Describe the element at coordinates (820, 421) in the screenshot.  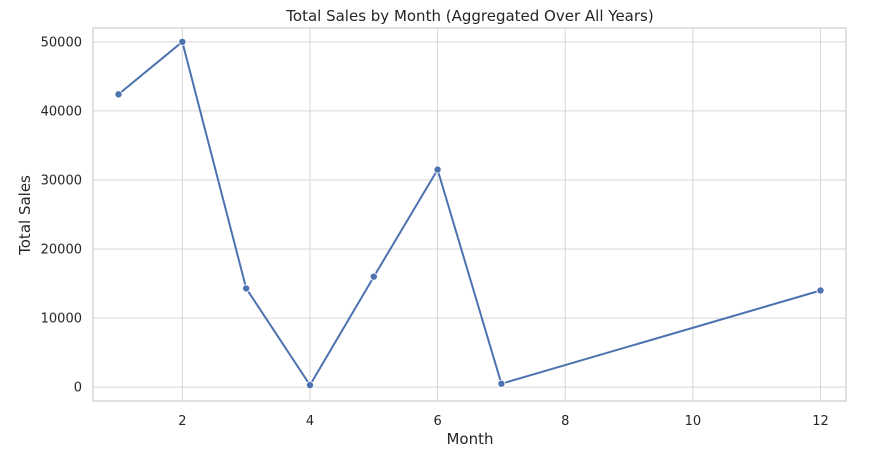
I see `x-tick-label: 12` at that location.